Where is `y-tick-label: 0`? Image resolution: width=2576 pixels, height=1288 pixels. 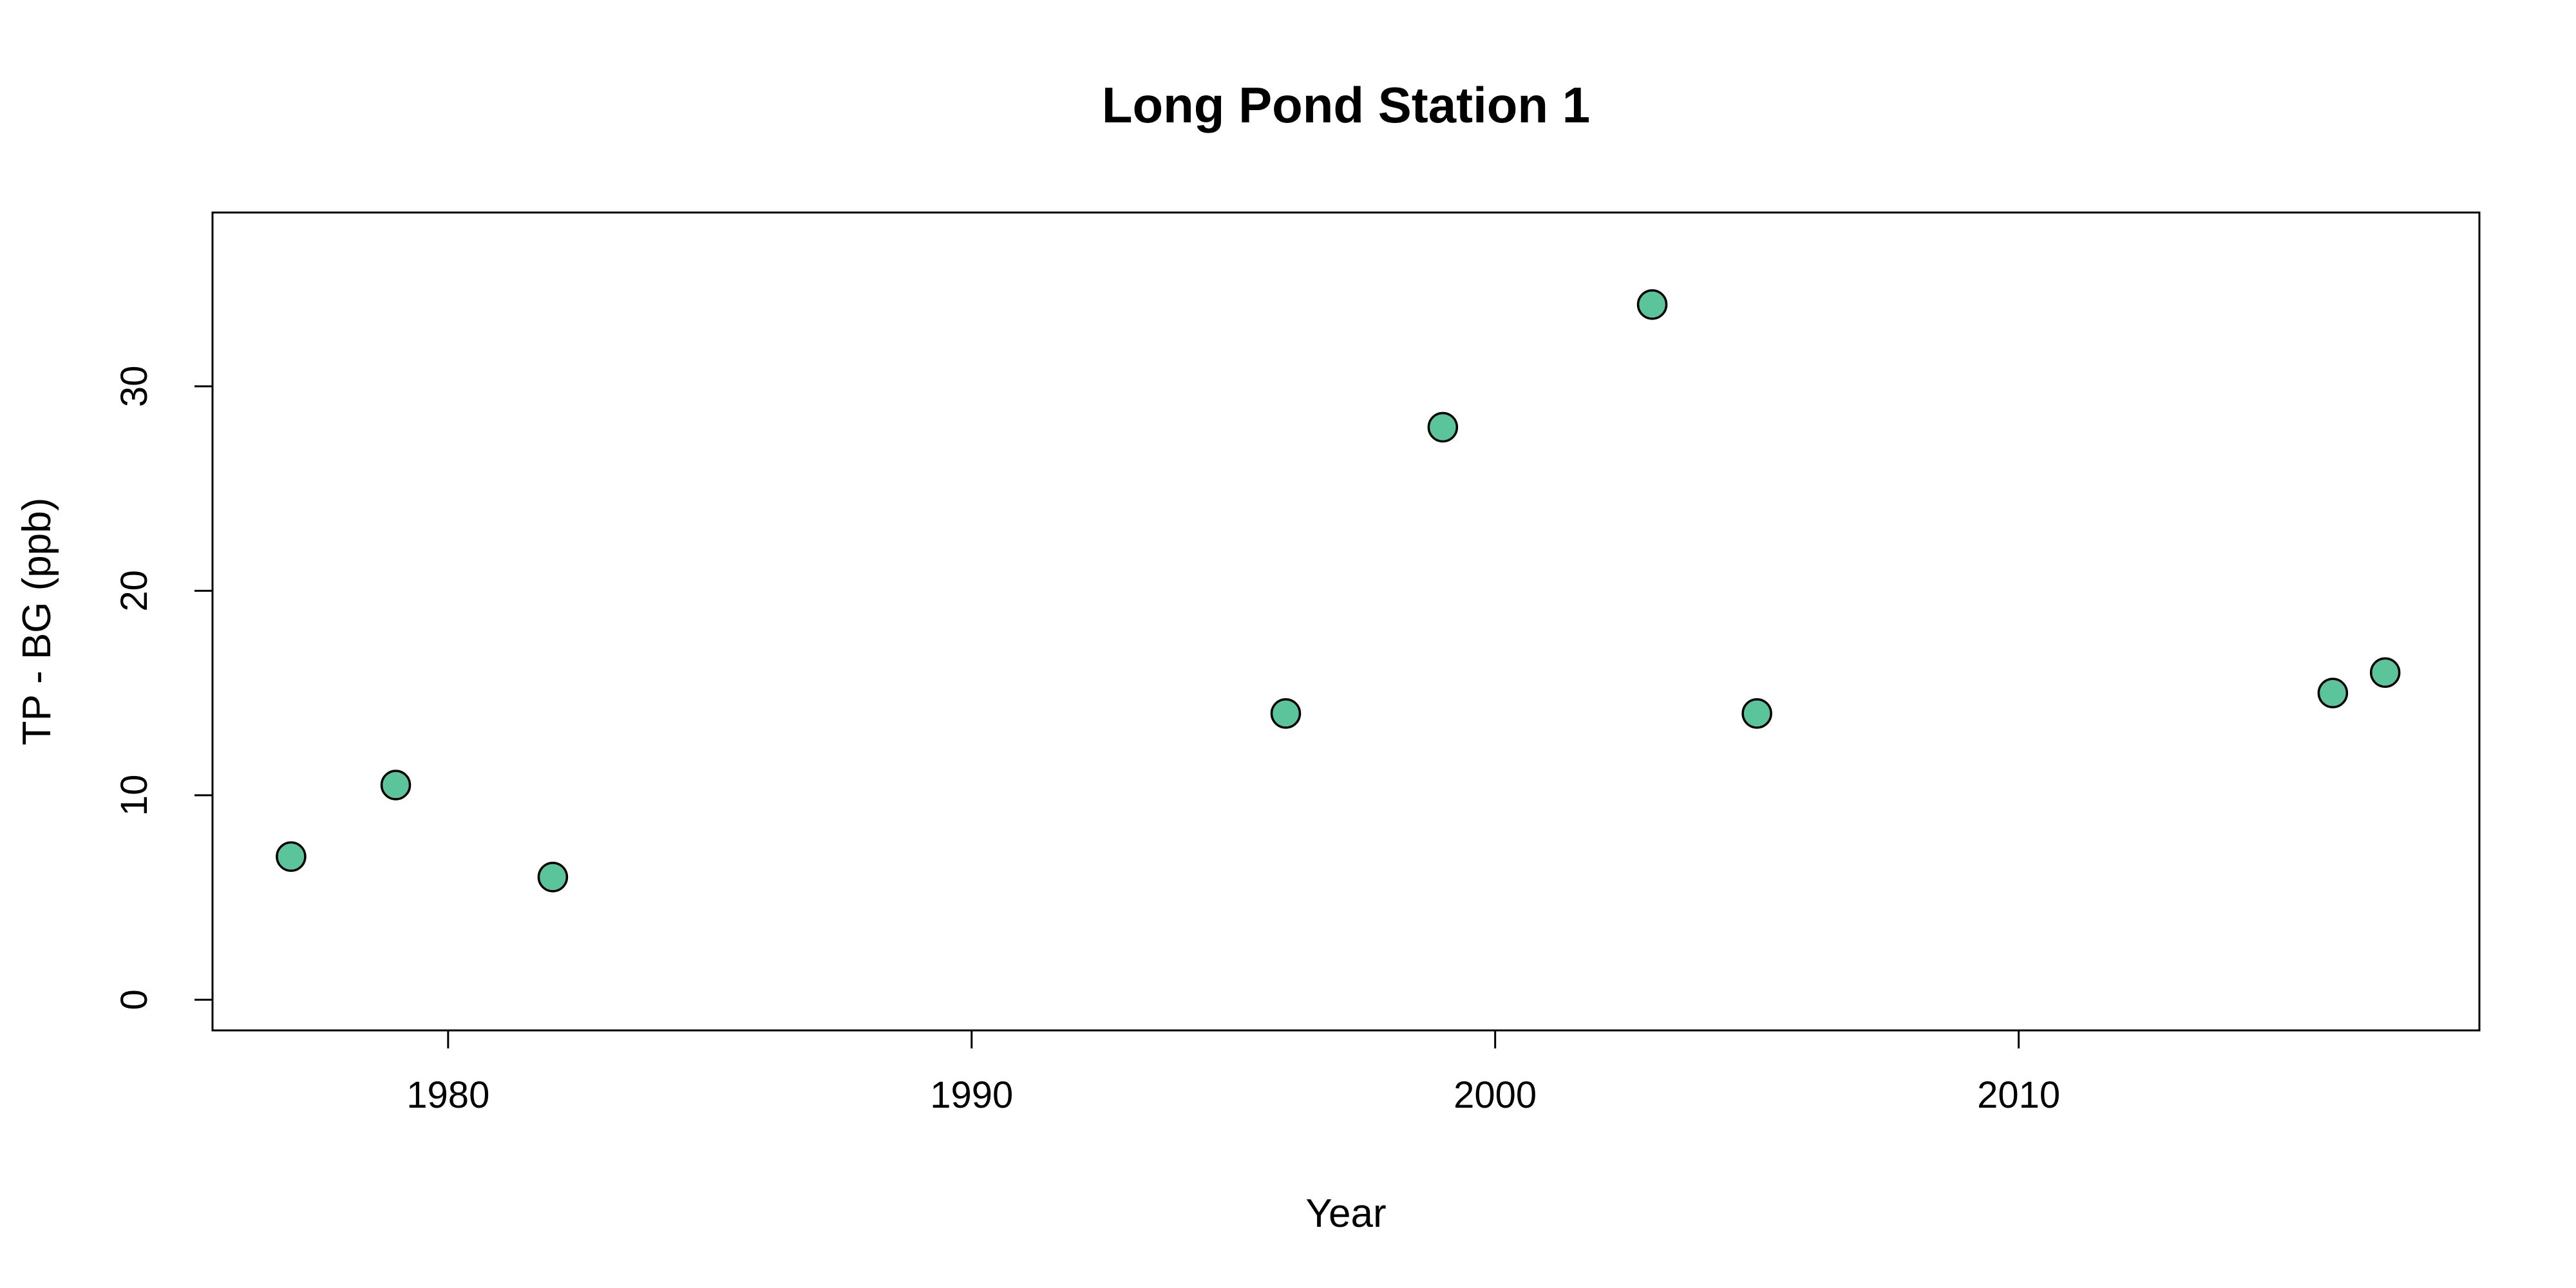
y-tick-label: 0 is located at coordinates (134, 1000).